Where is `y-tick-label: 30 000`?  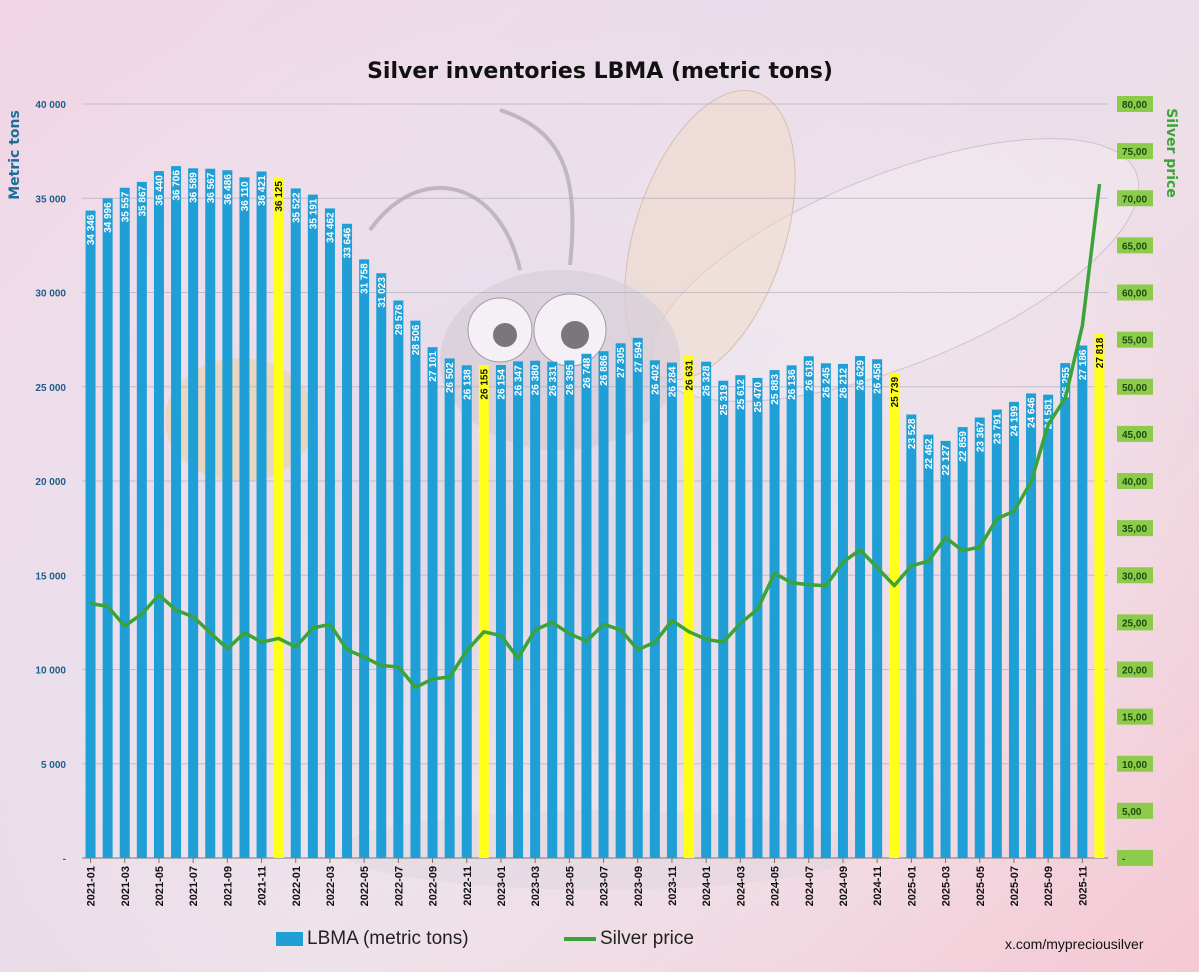 y-tick-label: 30 000 is located at coordinates (50, 294).